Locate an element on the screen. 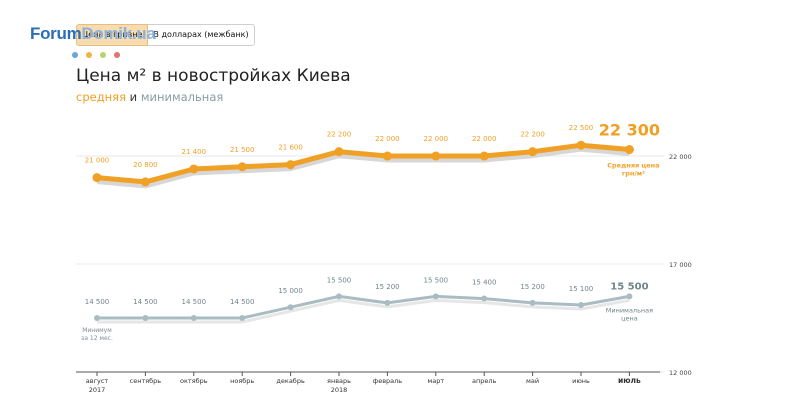 This screenshot has width=800, height=402. chart-title: Цена м² в новостройках Киева is located at coordinates (213, 76).